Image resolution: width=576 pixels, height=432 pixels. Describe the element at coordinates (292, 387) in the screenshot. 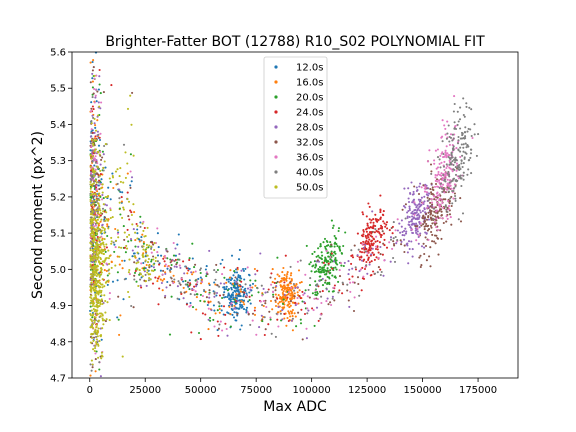

I see `x-axis-ticks: 0 25000 50000 75000 100000 125000 150000 175000` at that location.